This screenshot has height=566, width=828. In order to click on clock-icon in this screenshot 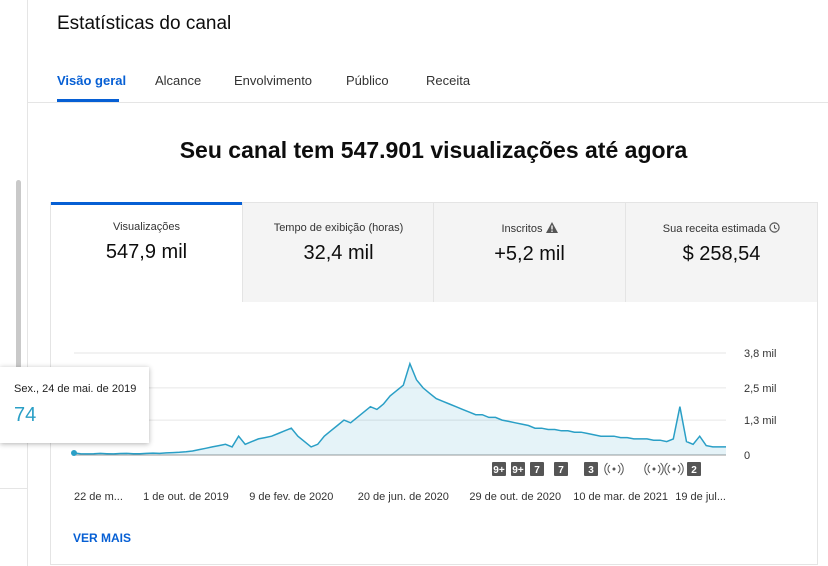, I will do `click(774, 227)`.